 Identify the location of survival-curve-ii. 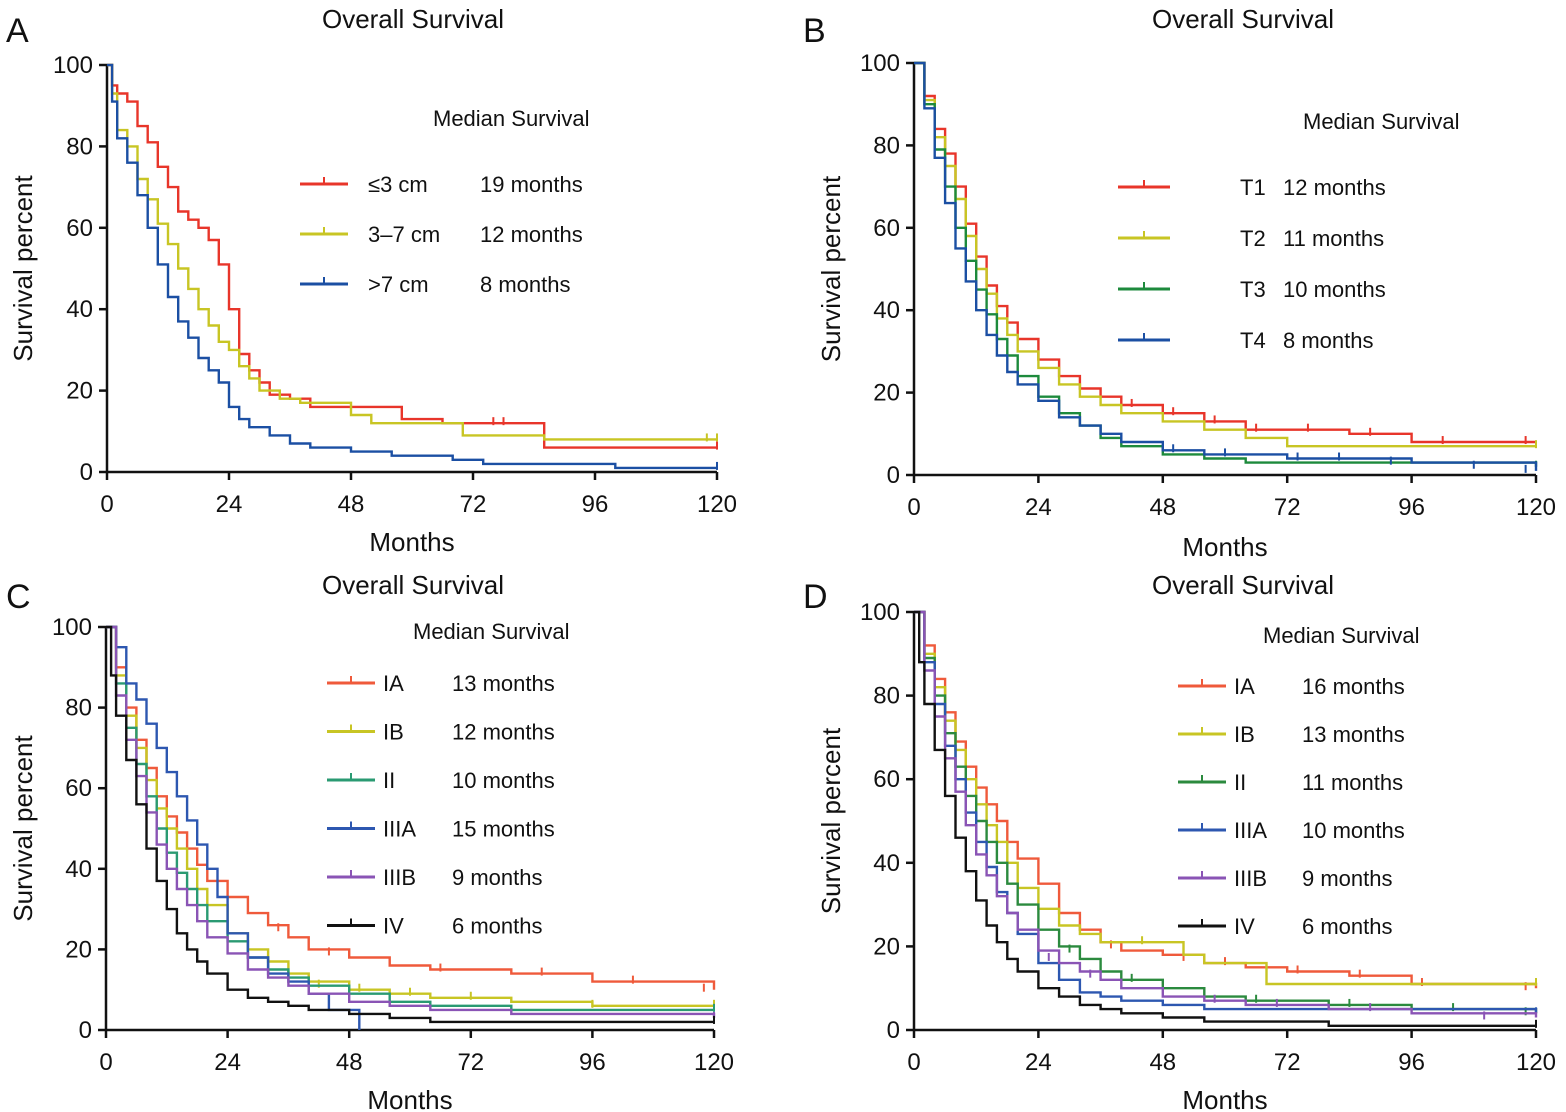
(1226, 812).